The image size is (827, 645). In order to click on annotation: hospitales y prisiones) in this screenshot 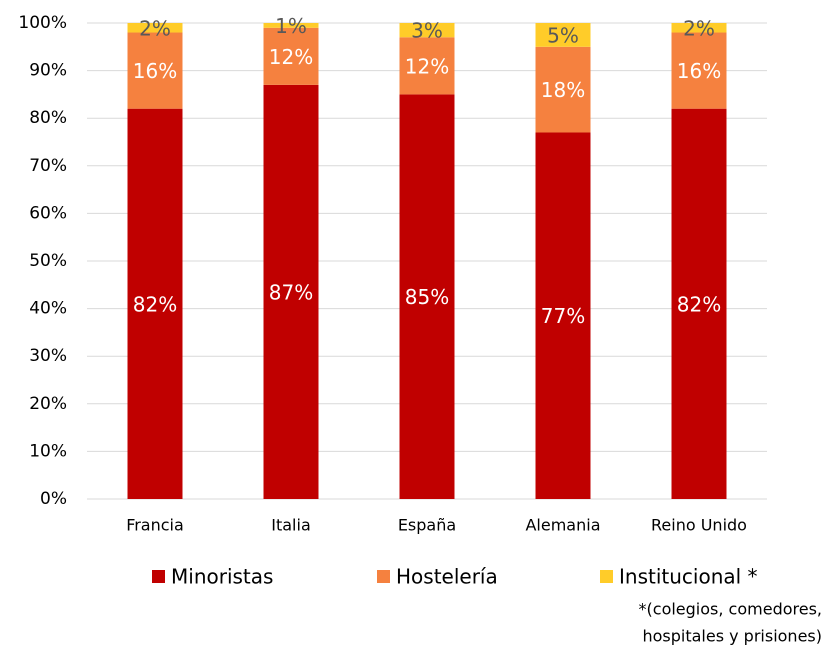, I will do `click(732, 636)`.